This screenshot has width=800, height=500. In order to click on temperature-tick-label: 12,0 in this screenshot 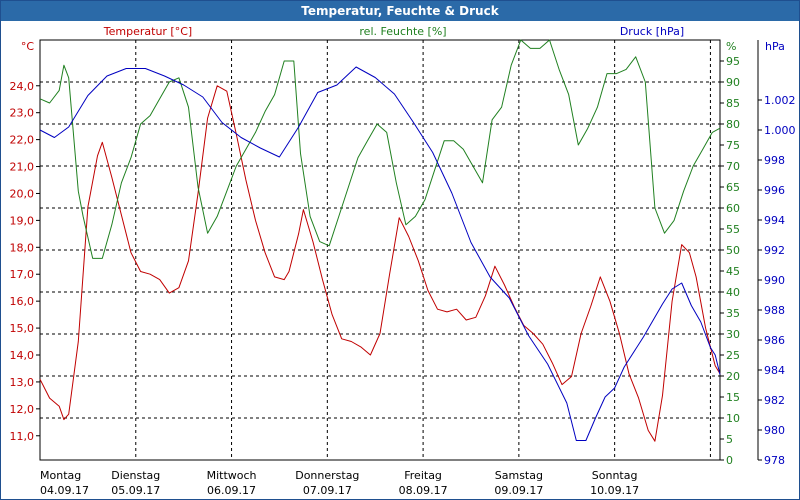, I will do `click(22, 409)`.